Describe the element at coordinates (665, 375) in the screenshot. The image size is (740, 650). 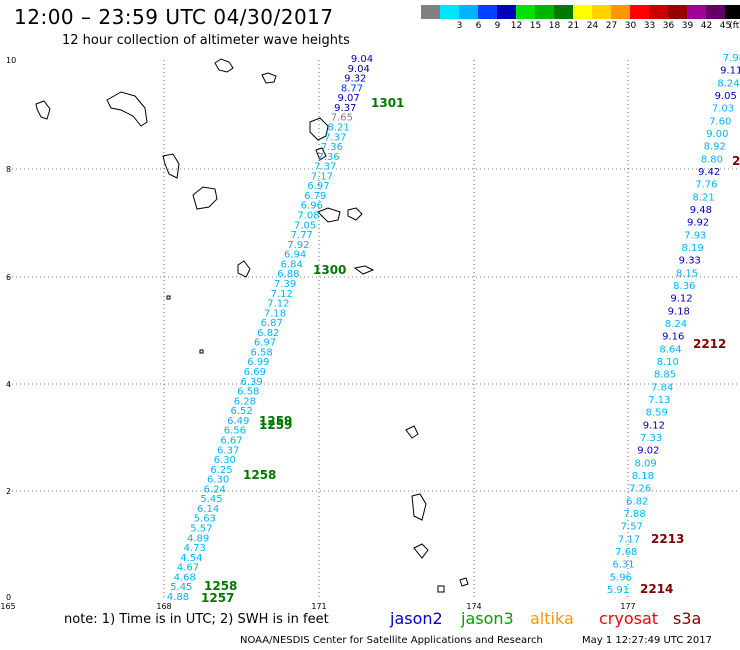
I see `wave-height-value: 8.85` at that location.